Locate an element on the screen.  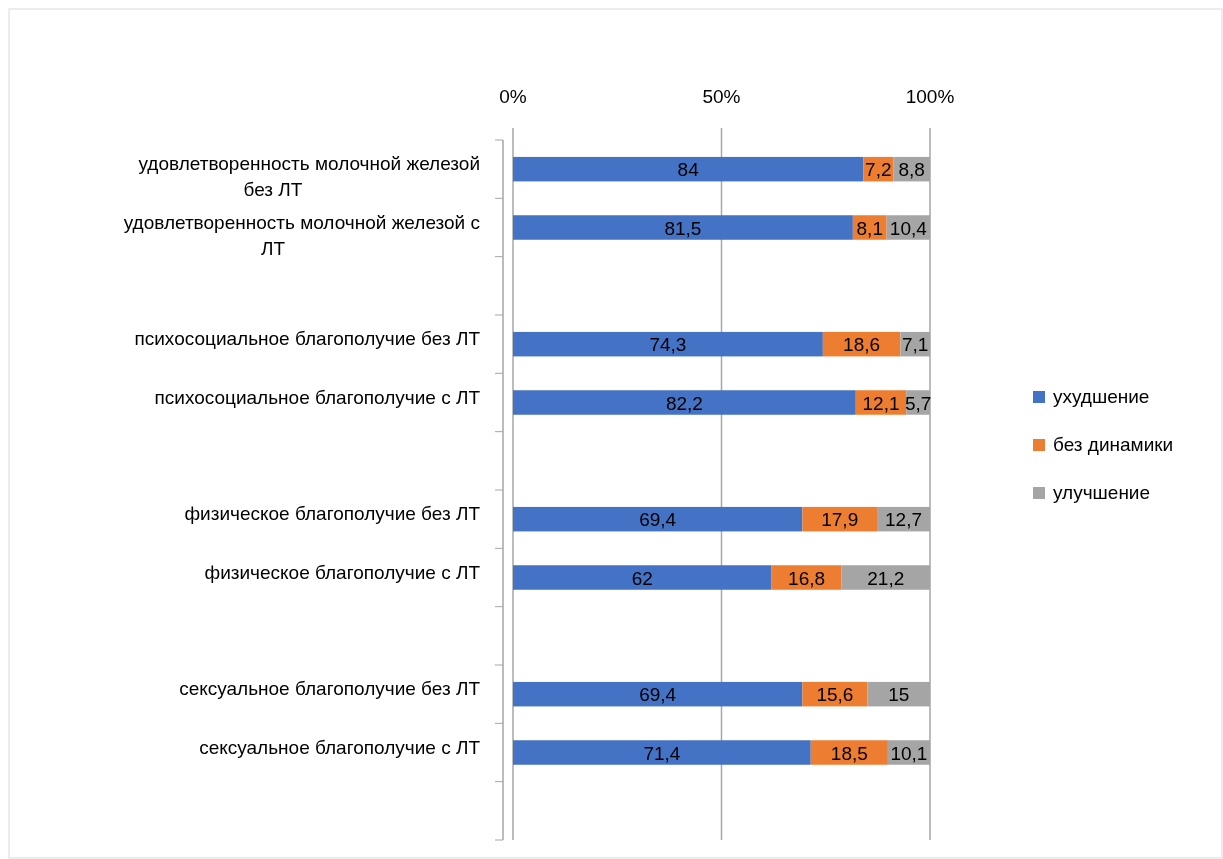
data-label: 5,7 is located at coordinates (918, 403).